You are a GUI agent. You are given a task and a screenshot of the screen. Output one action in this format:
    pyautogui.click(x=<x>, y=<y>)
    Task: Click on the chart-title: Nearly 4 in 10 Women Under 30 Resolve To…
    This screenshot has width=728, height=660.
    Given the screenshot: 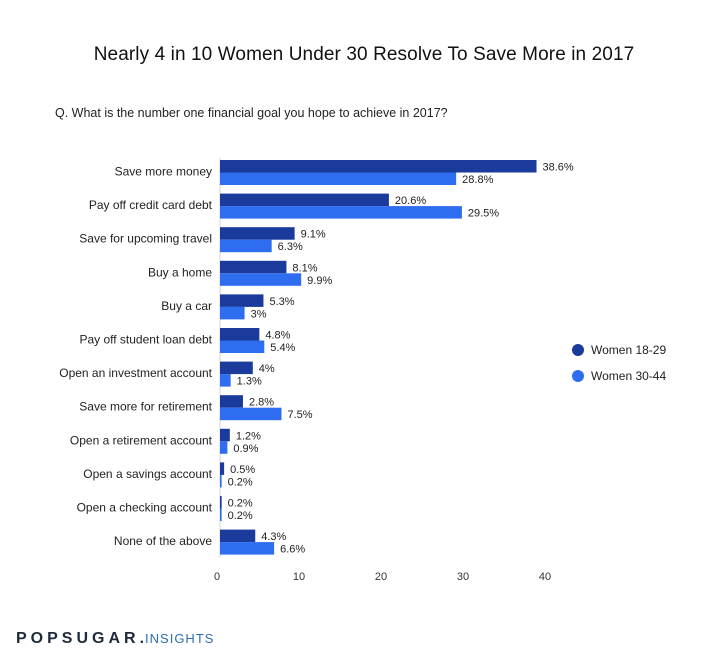 What is the action you would take?
    pyautogui.click(x=364, y=54)
    